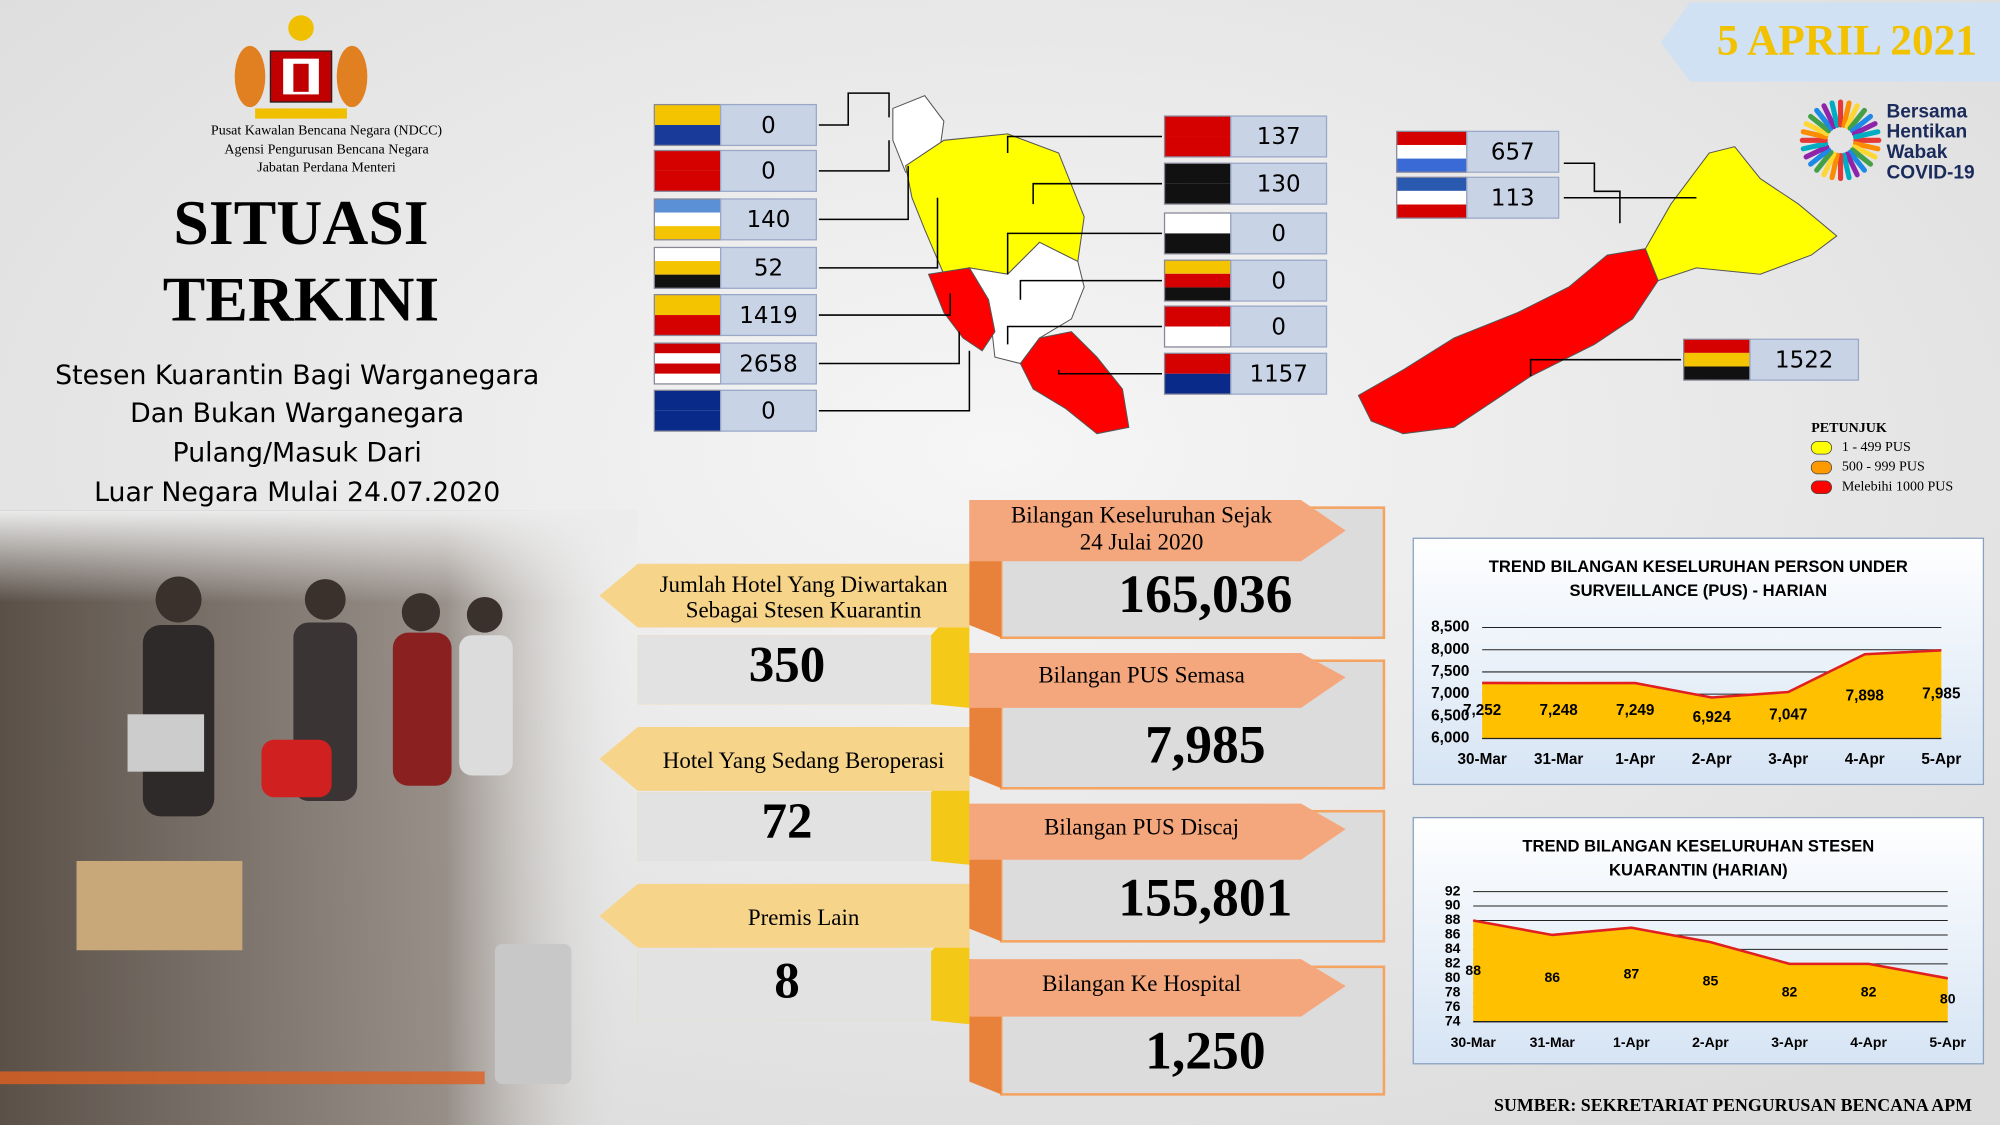 The image size is (2000, 1125). What do you see at coordinates (326, 150) in the screenshot?
I see `agency-line: Agensi Pengurusan Bencana Negara` at bounding box center [326, 150].